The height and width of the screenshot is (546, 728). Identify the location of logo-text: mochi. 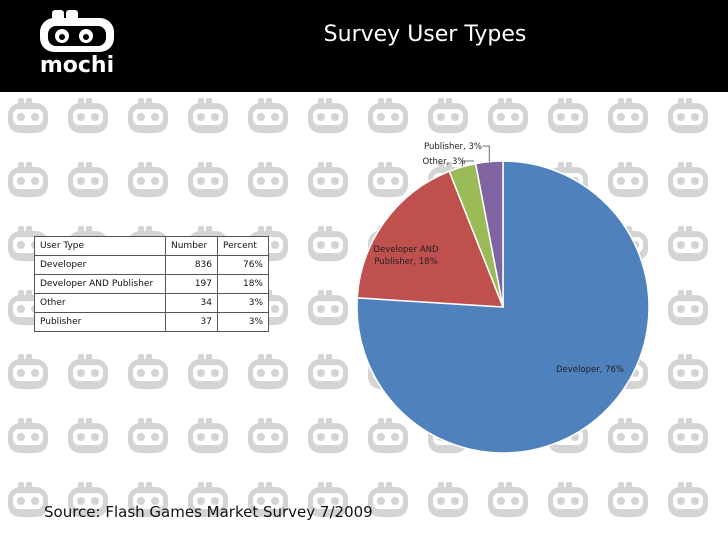
(77, 65).